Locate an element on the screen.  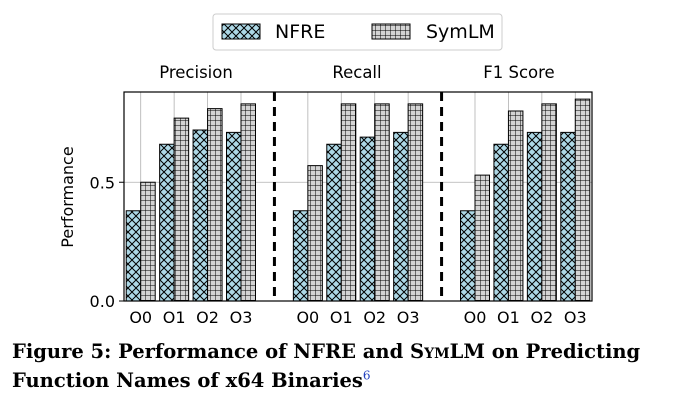
bar-nfre-f1-score-o1 is located at coordinates (501, 222).